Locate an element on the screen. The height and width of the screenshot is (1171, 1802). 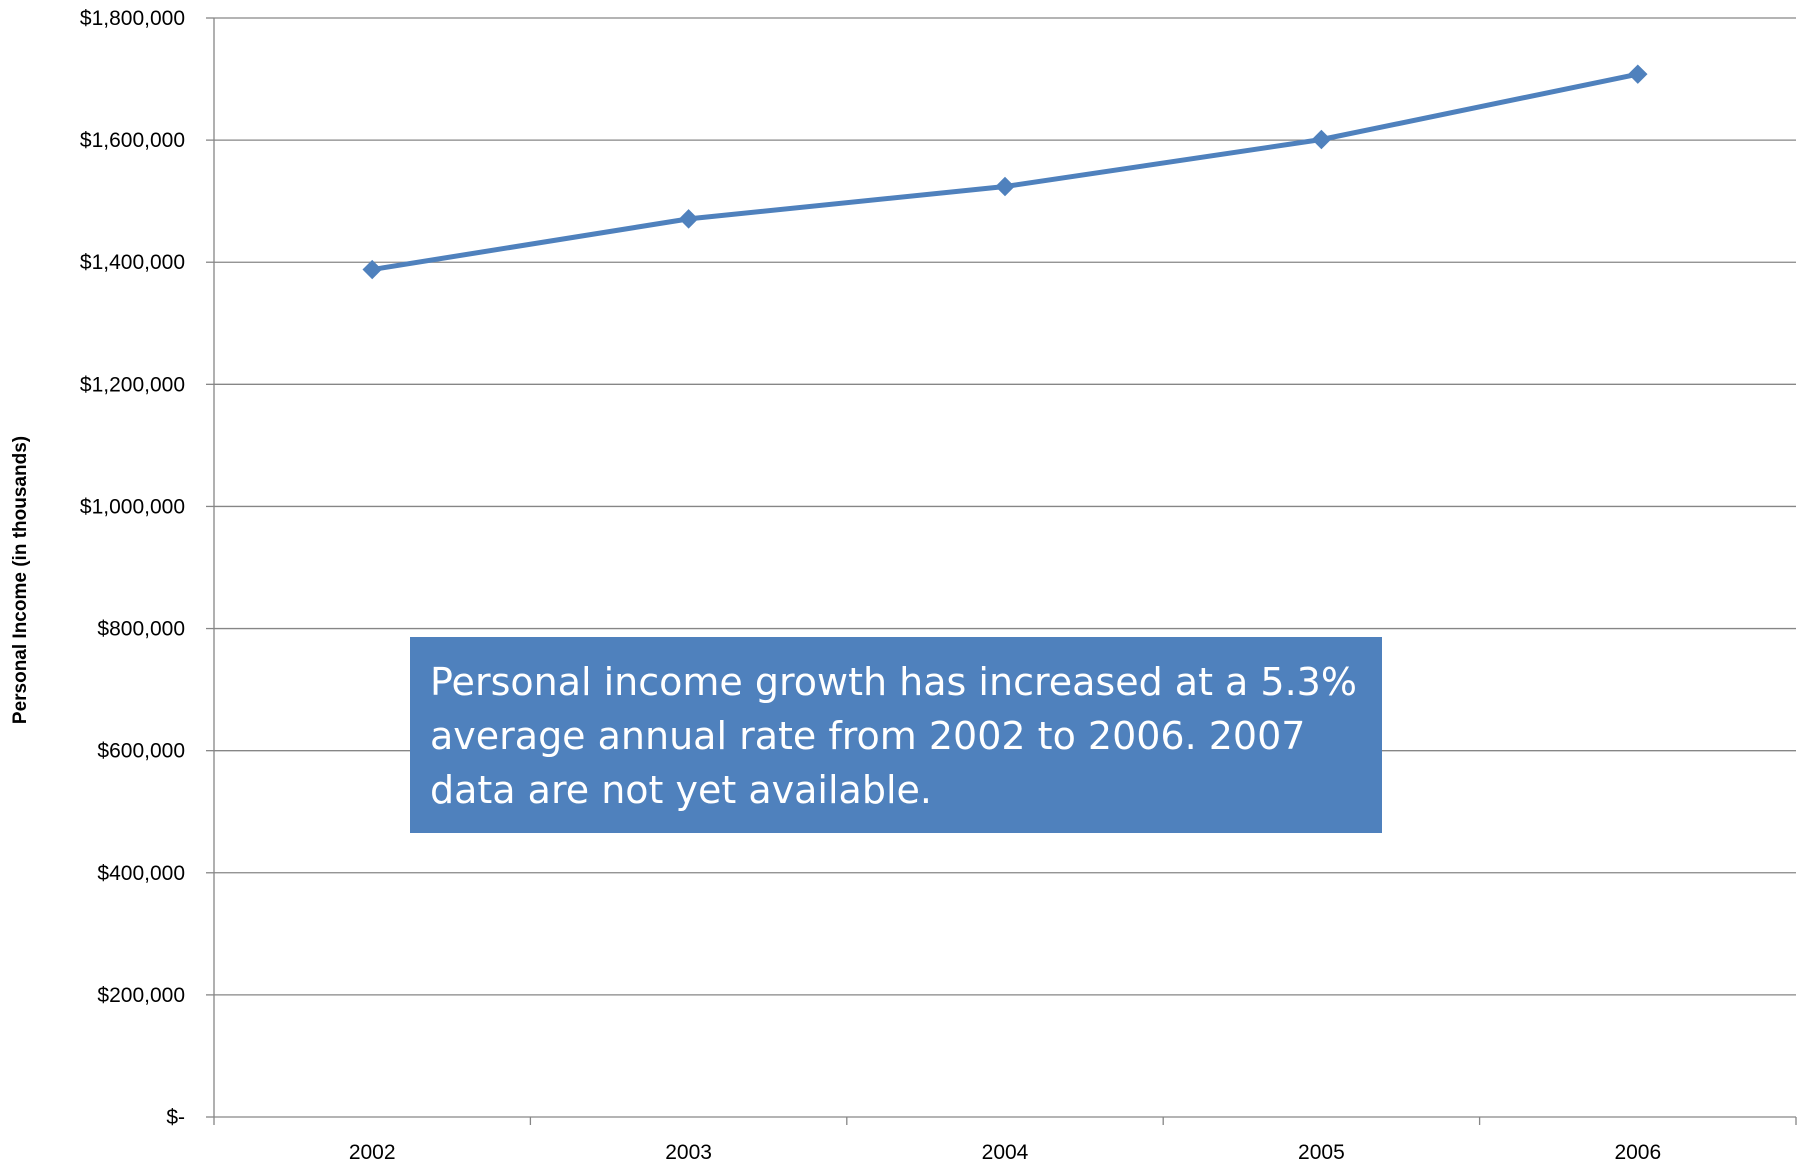
series-group is located at coordinates (1005, 172).